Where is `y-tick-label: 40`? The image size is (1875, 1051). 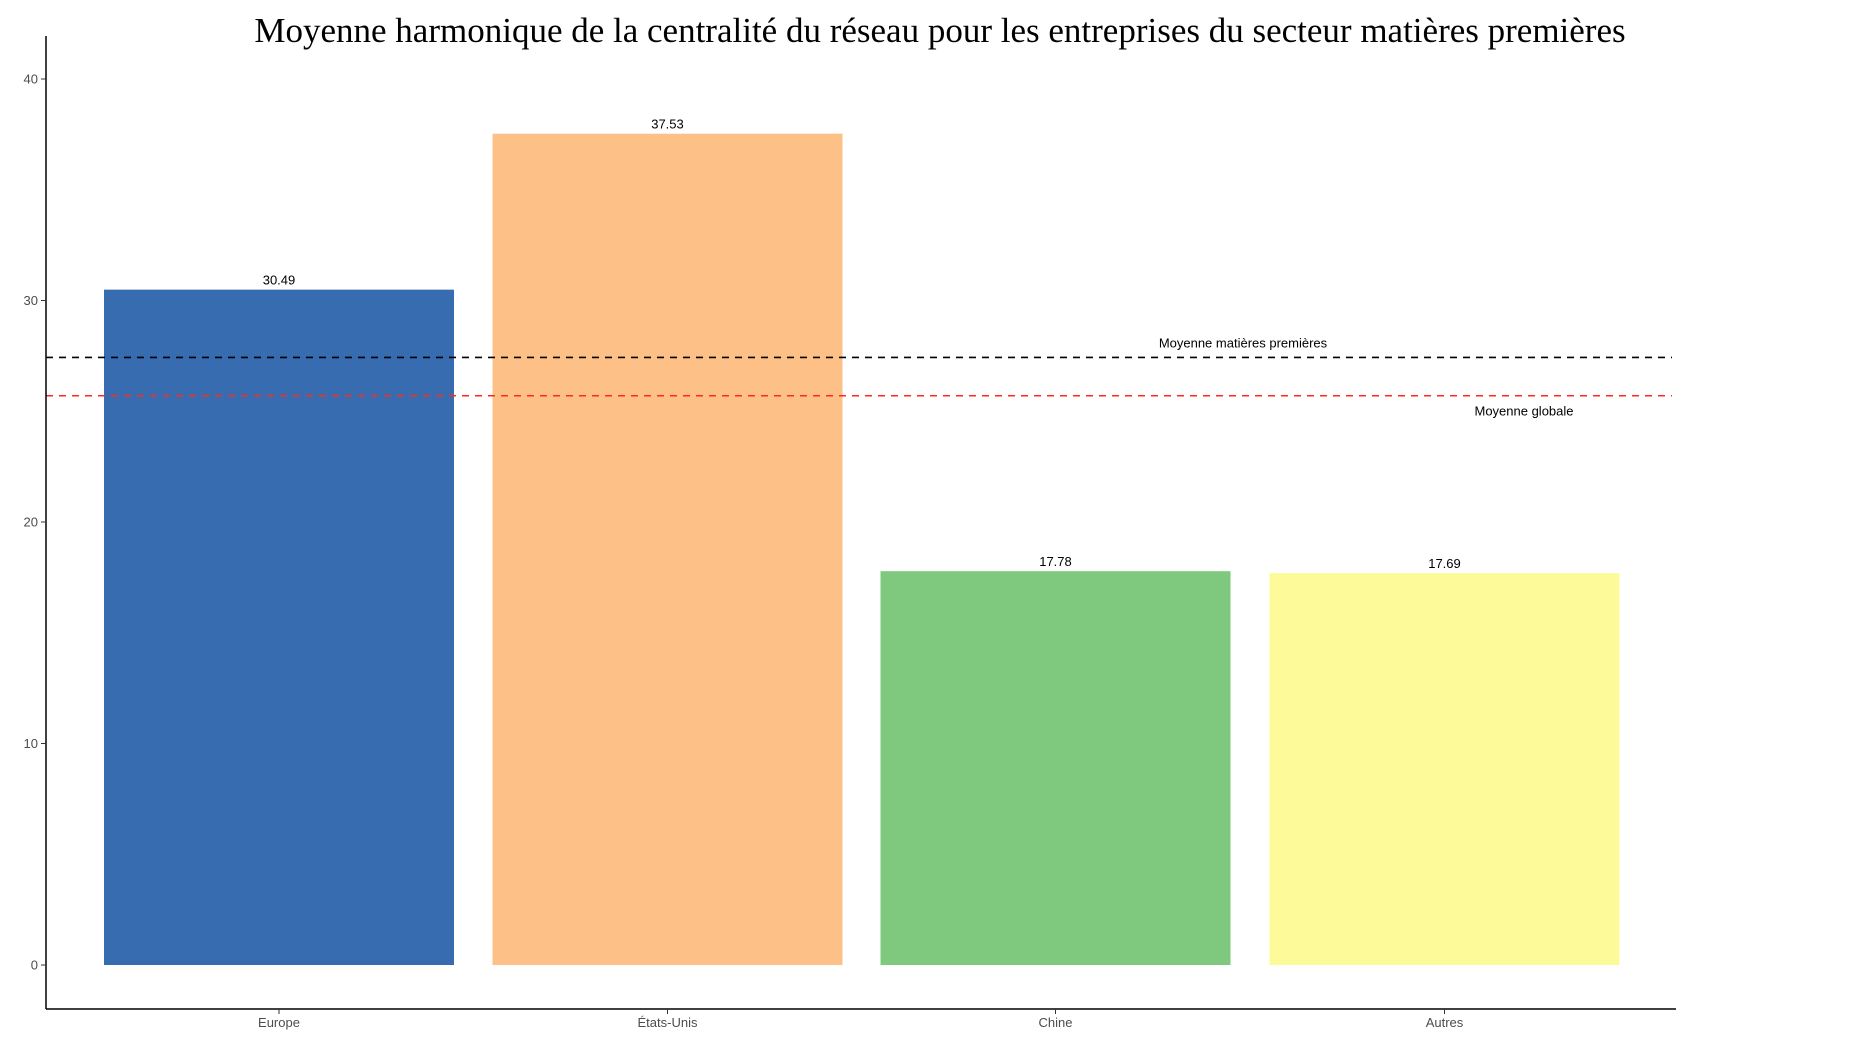
y-tick-label: 40 is located at coordinates (31, 79).